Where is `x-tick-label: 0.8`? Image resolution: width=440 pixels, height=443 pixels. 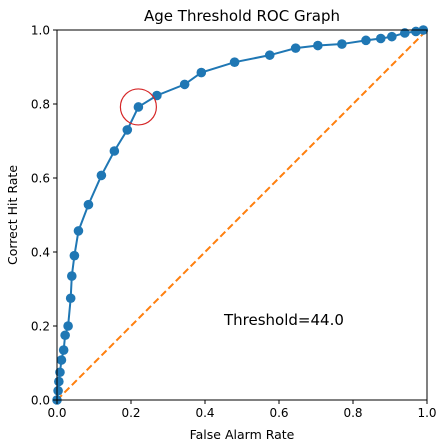 x-tick-label: 0.8 is located at coordinates (352, 413).